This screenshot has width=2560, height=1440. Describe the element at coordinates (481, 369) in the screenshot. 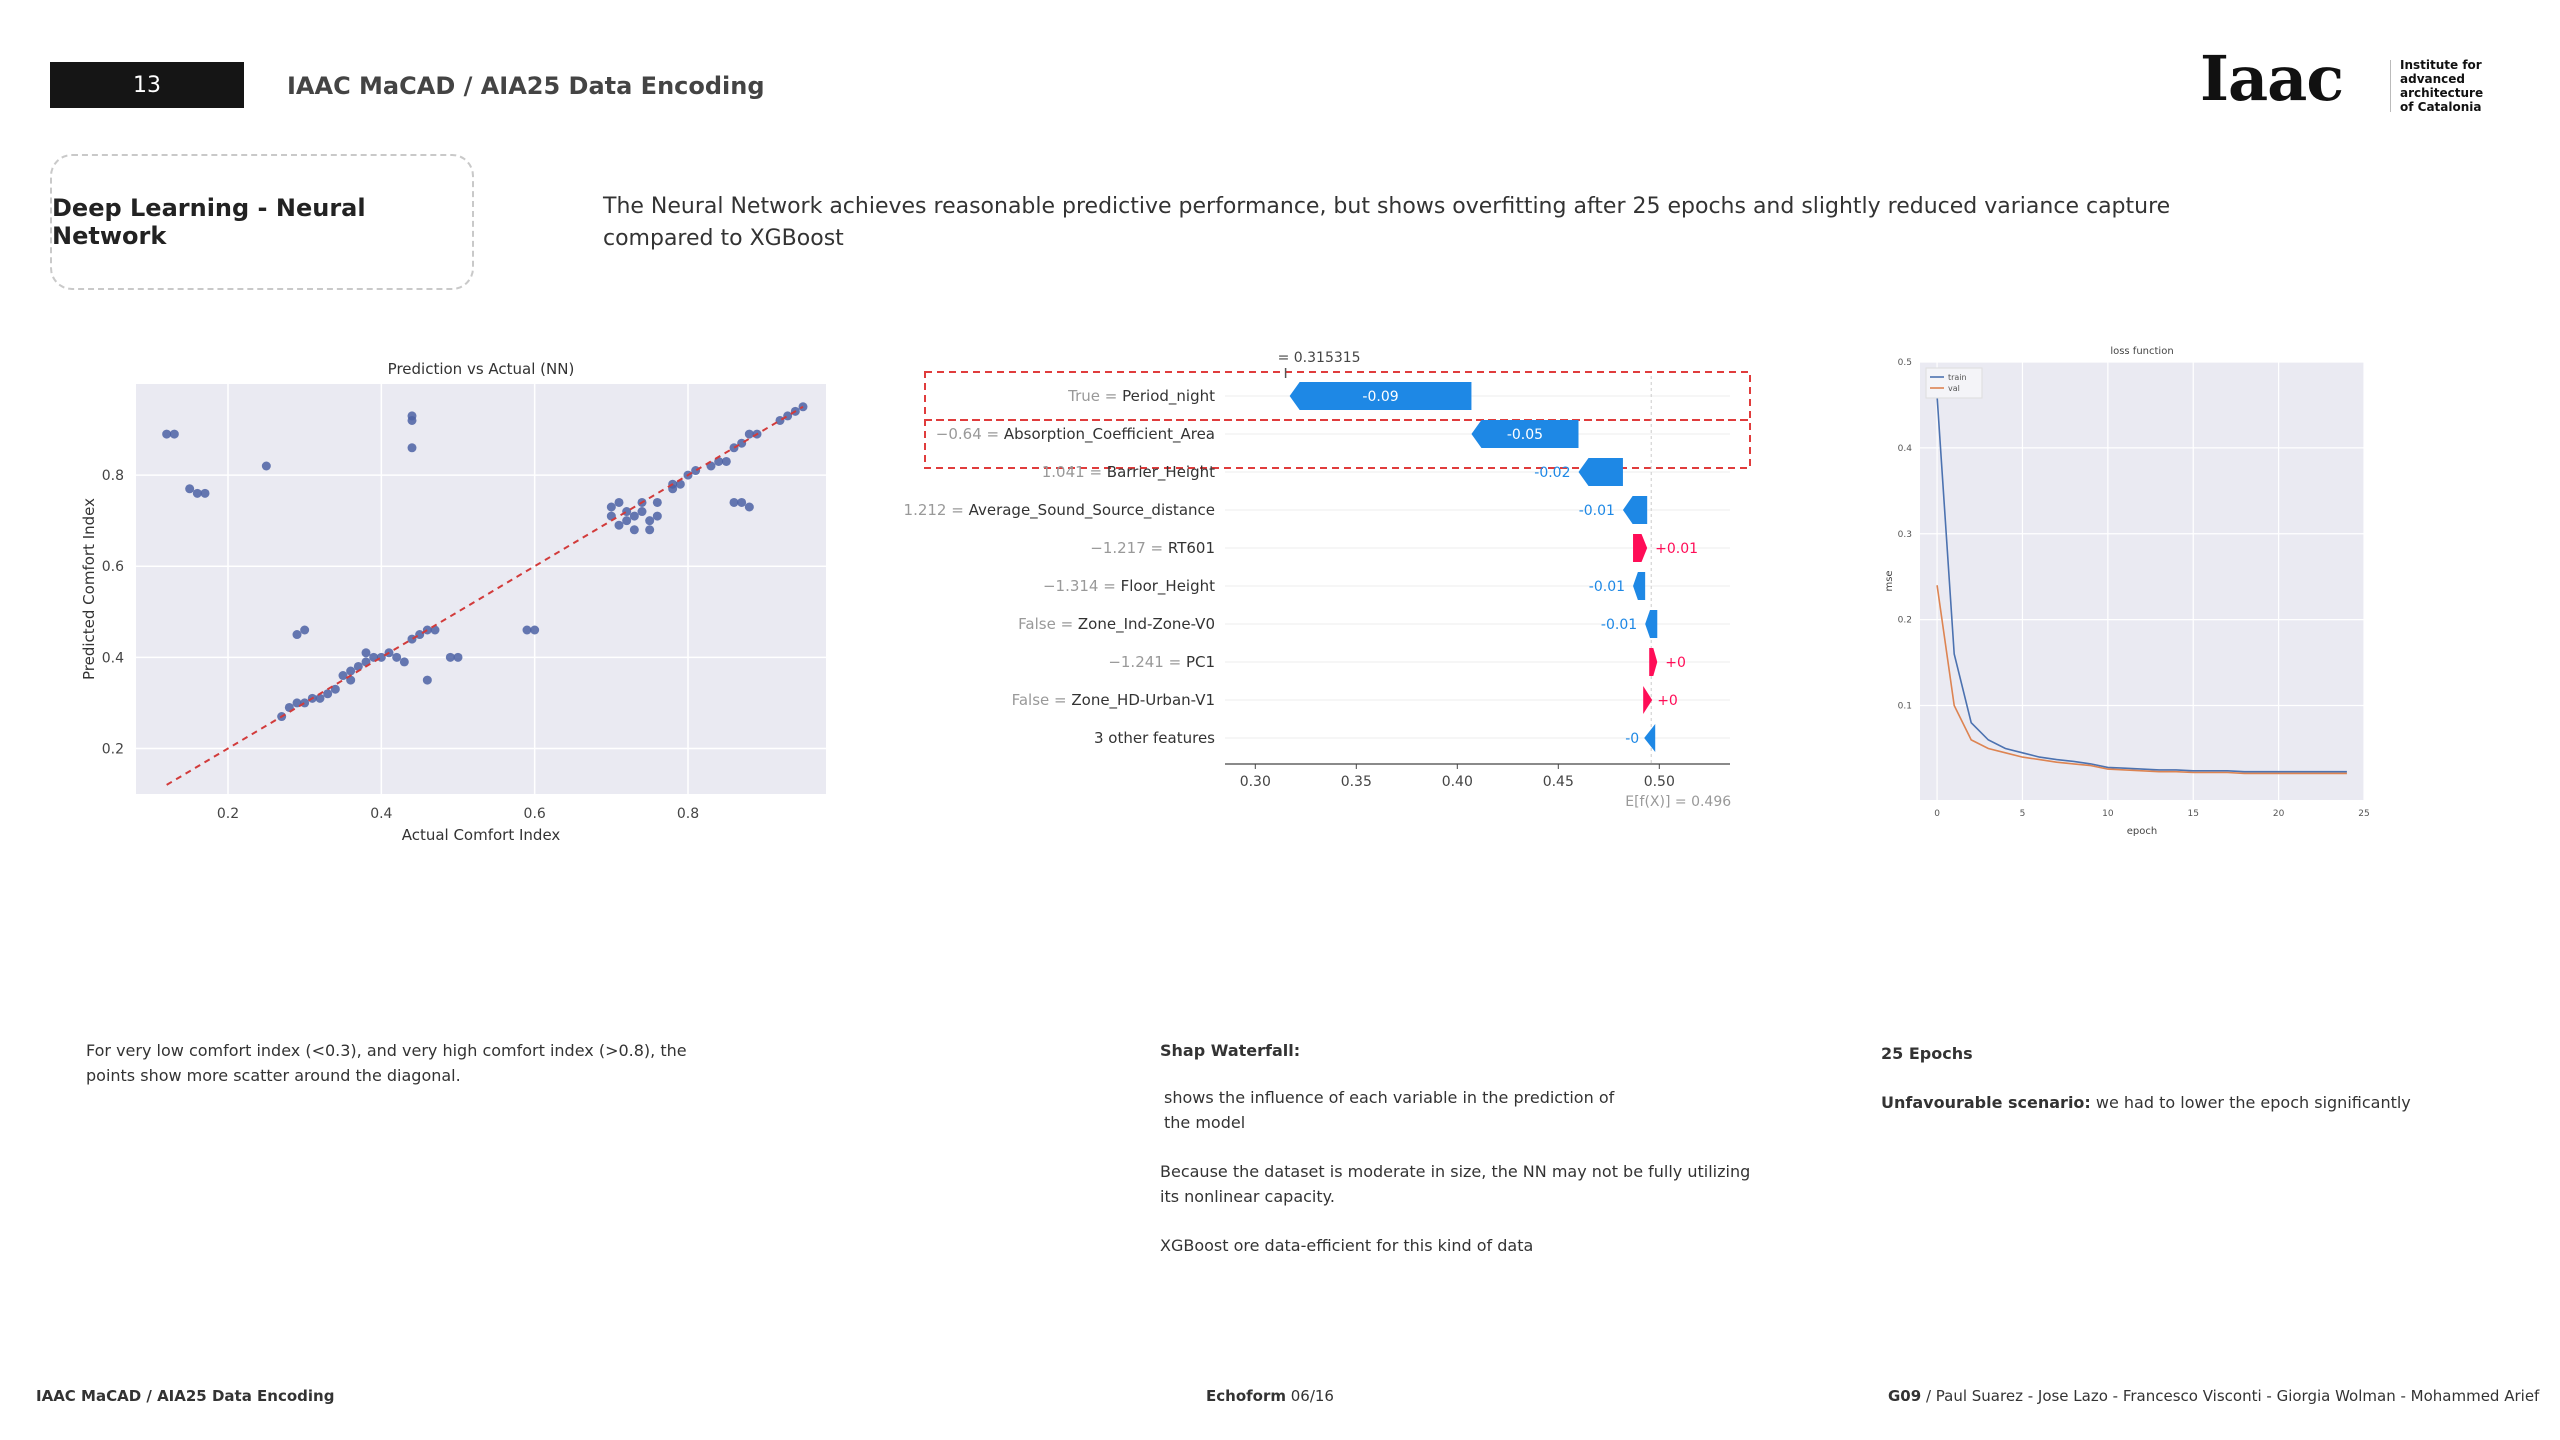

I see `chart-title: Prediction vs Actual (NN)` at that location.